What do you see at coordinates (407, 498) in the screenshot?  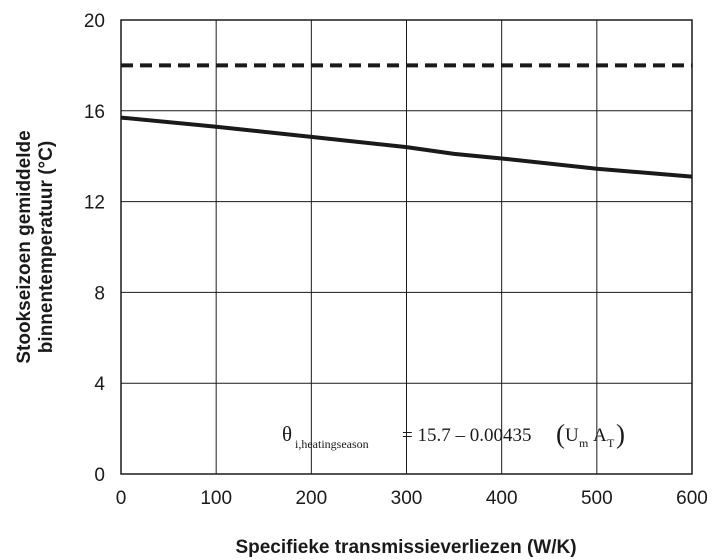 I see `x-tick-label-300: 300` at bounding box center [407, 498].